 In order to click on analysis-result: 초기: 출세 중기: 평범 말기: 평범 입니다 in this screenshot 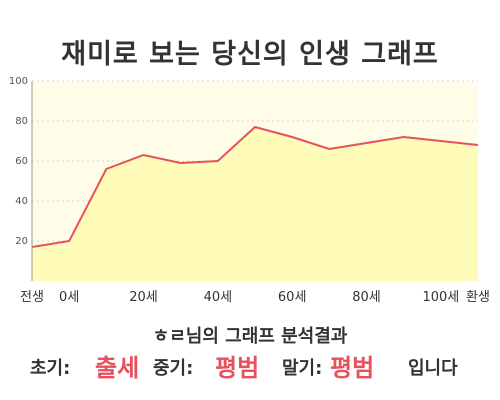, I will do `click(250, 365)`.